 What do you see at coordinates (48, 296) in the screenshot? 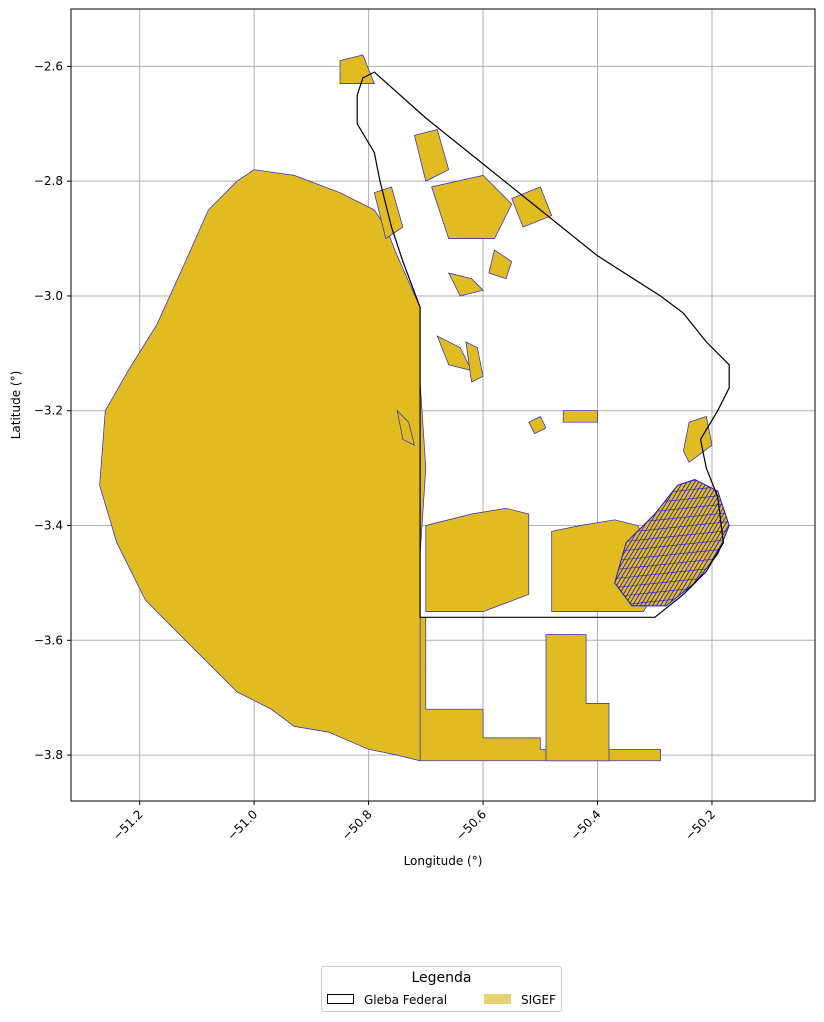
I see `y-tick-label: −3.0` at bounding box center [48, 296].